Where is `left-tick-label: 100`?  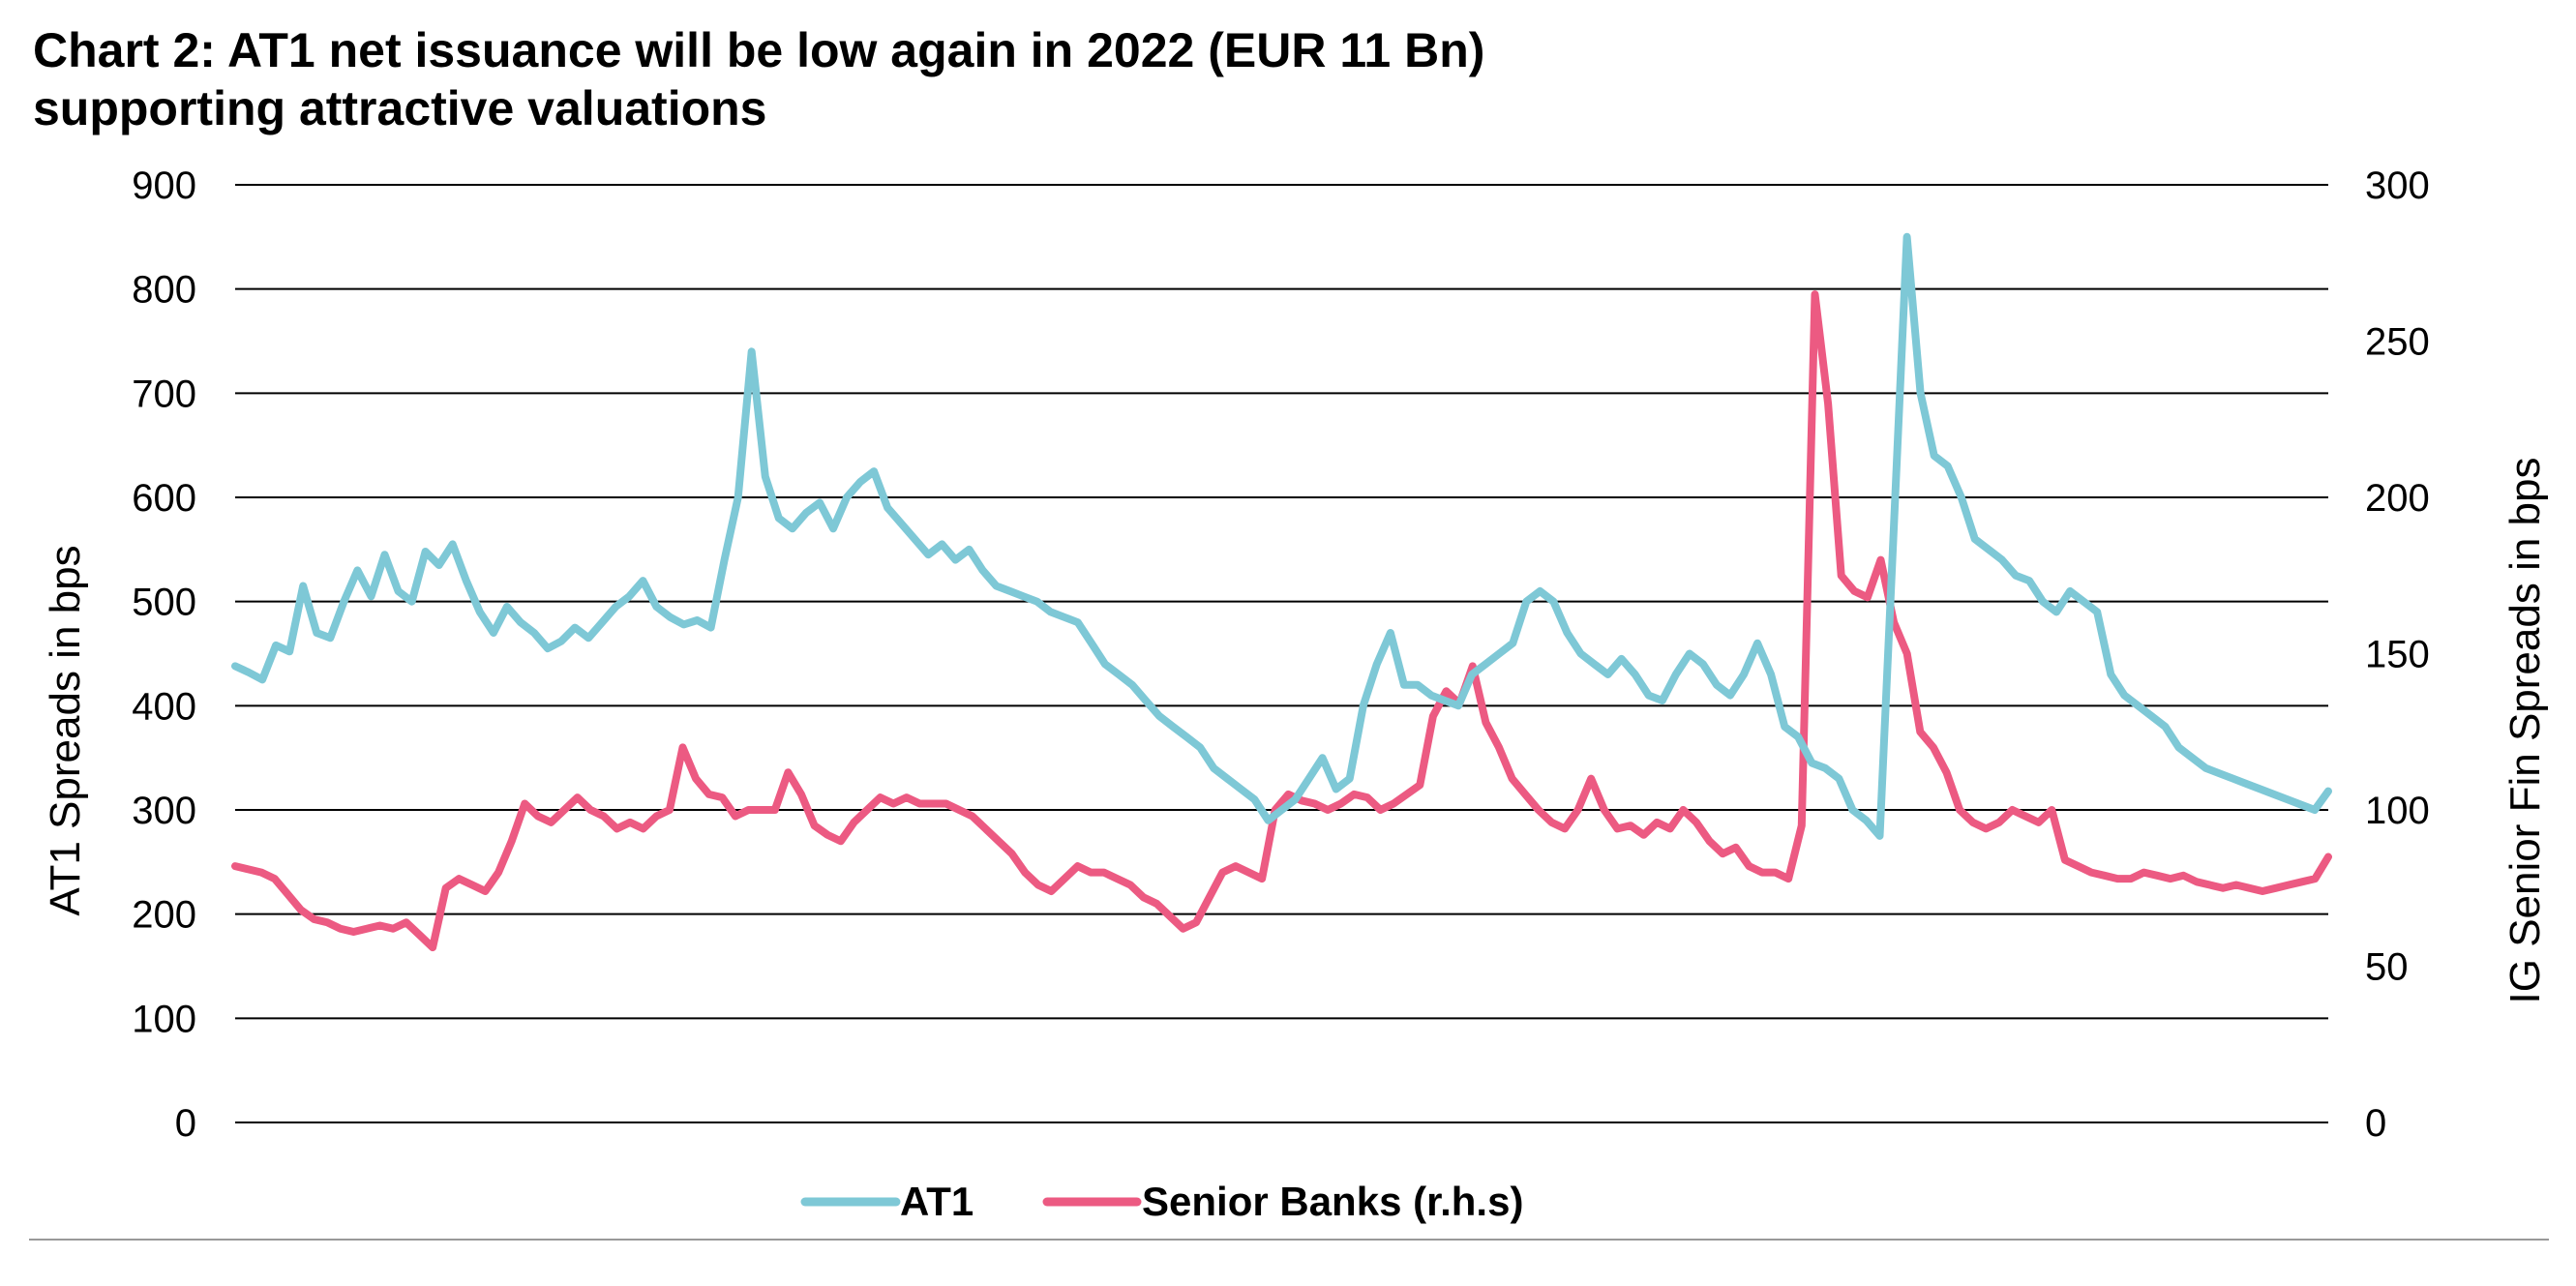 left-tick-label: 100 is located at coordinates (164, 1019).